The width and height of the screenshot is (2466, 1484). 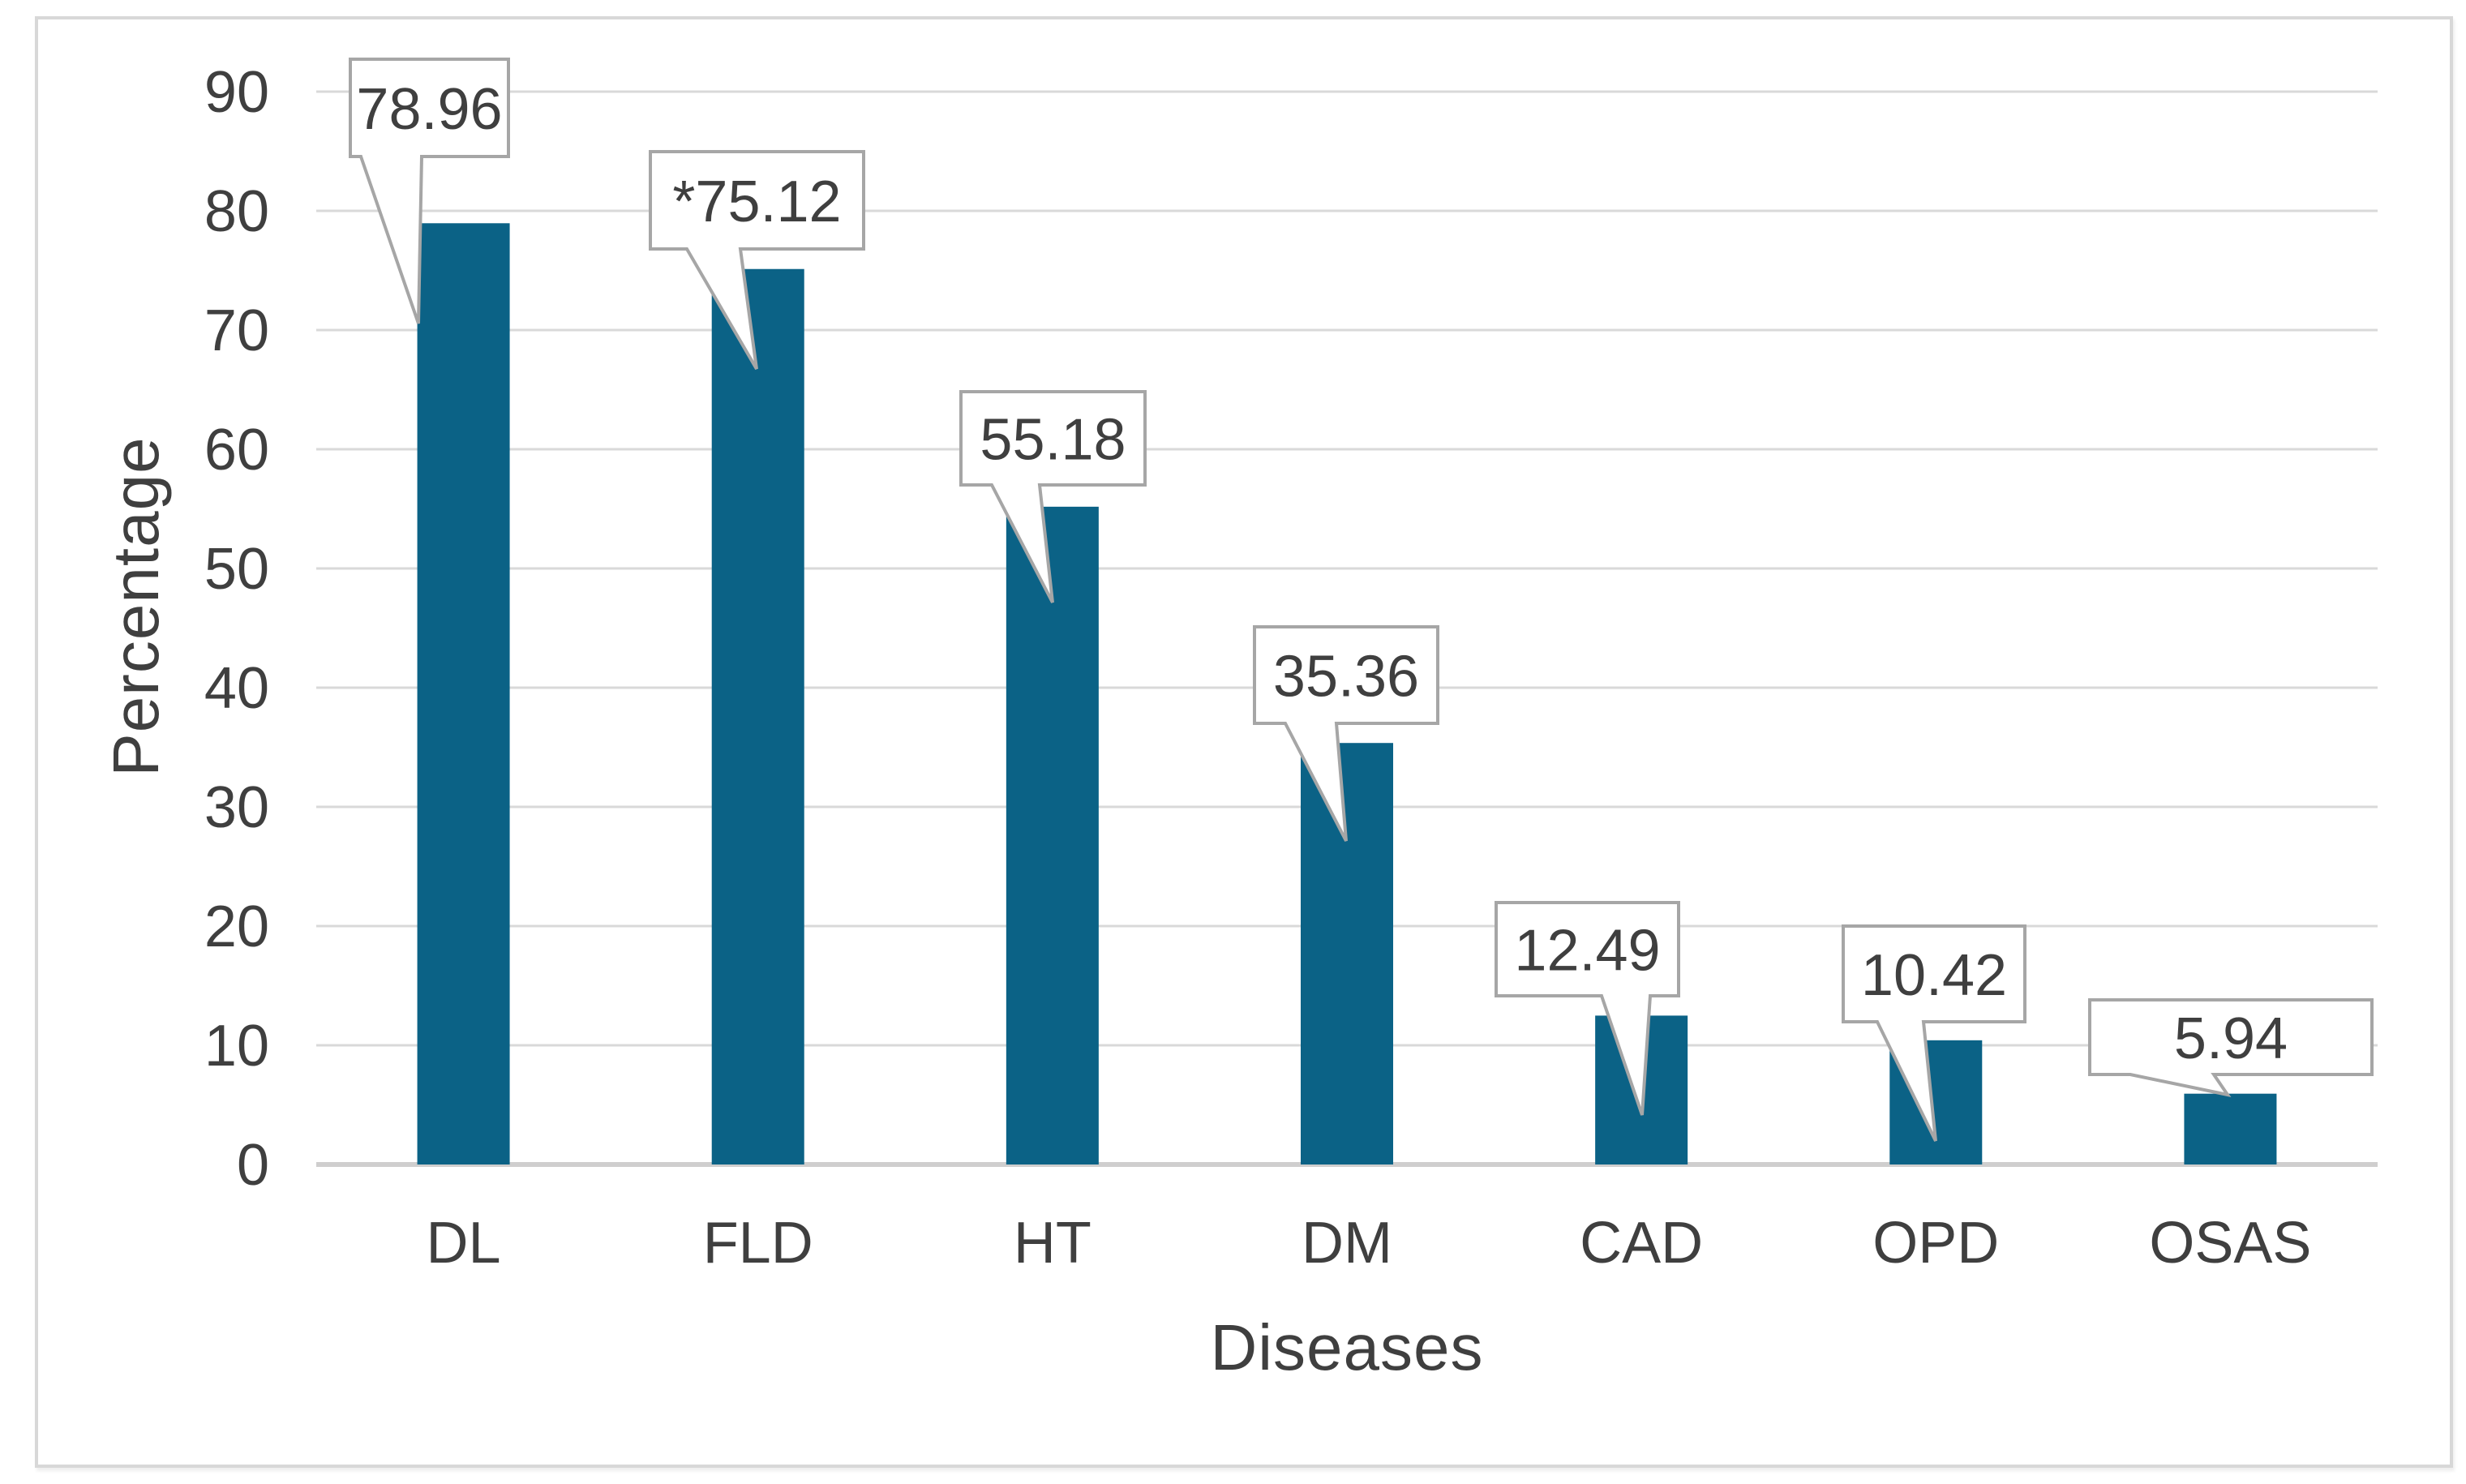 What do you see at coordinates (2230, 1128) in the screenshot?
I see `bar-OSAS` at bounding box center [2230, 1128].